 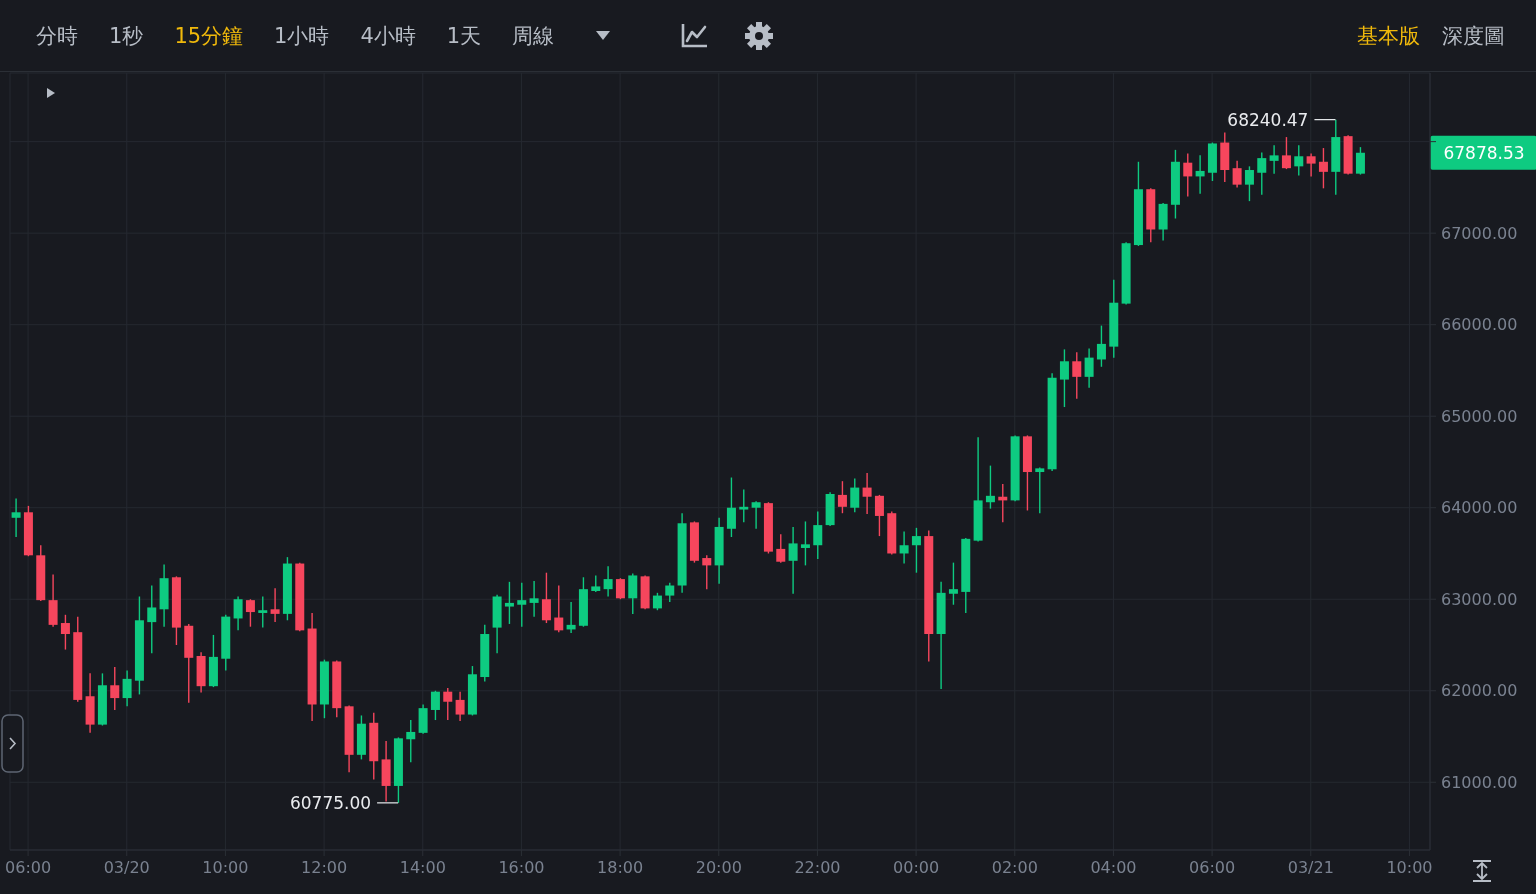 I want to click on x-tick-label: 22:00, so click(x=817, y=868).